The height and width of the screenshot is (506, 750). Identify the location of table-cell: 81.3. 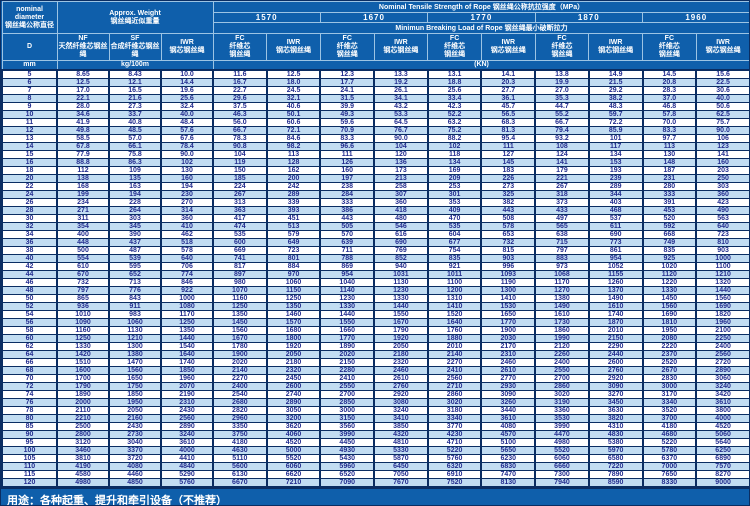
(508, 130).